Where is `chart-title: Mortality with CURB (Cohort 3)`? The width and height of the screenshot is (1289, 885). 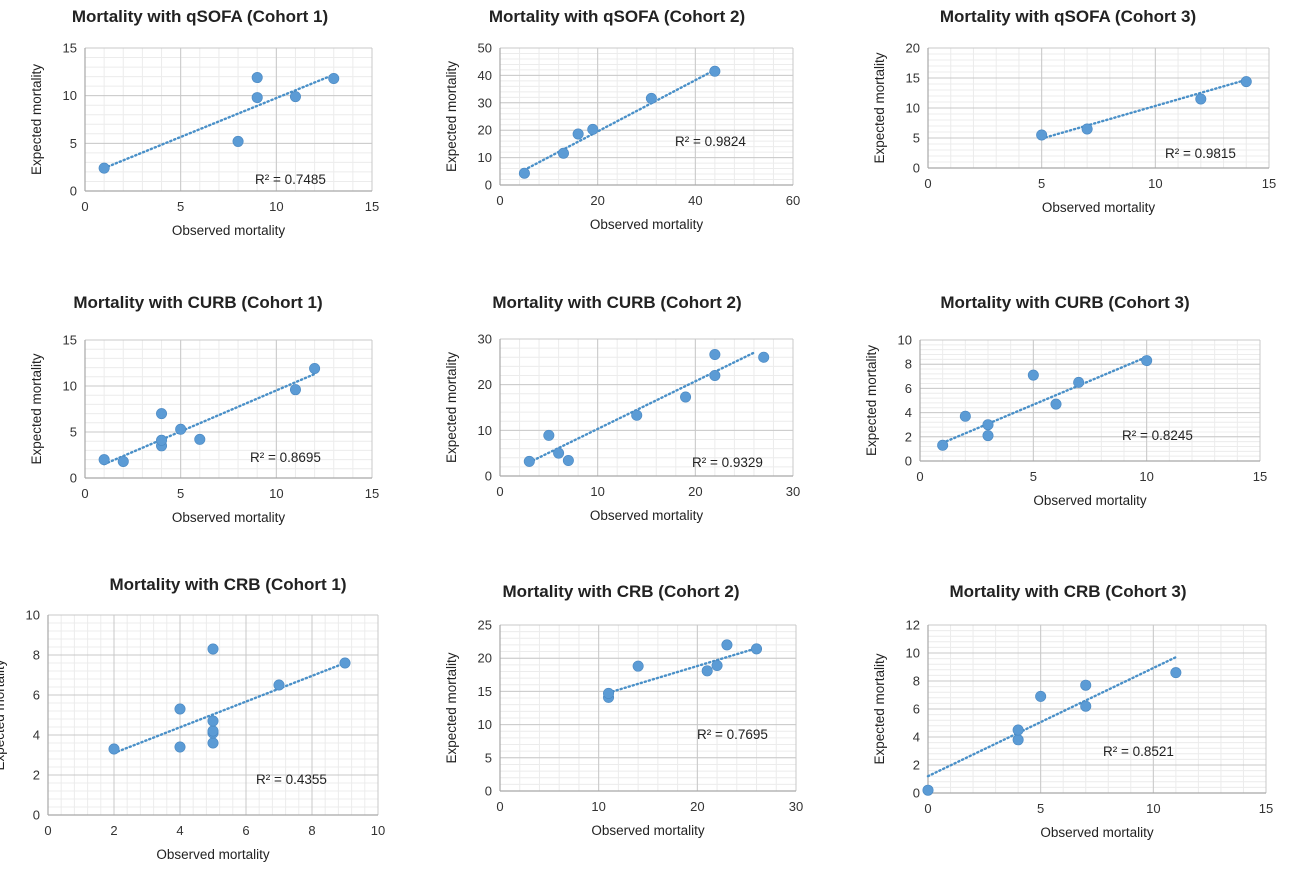
chart-title: Mortality with CURB (Cohort 3) is located at coordinates (1064, 302).